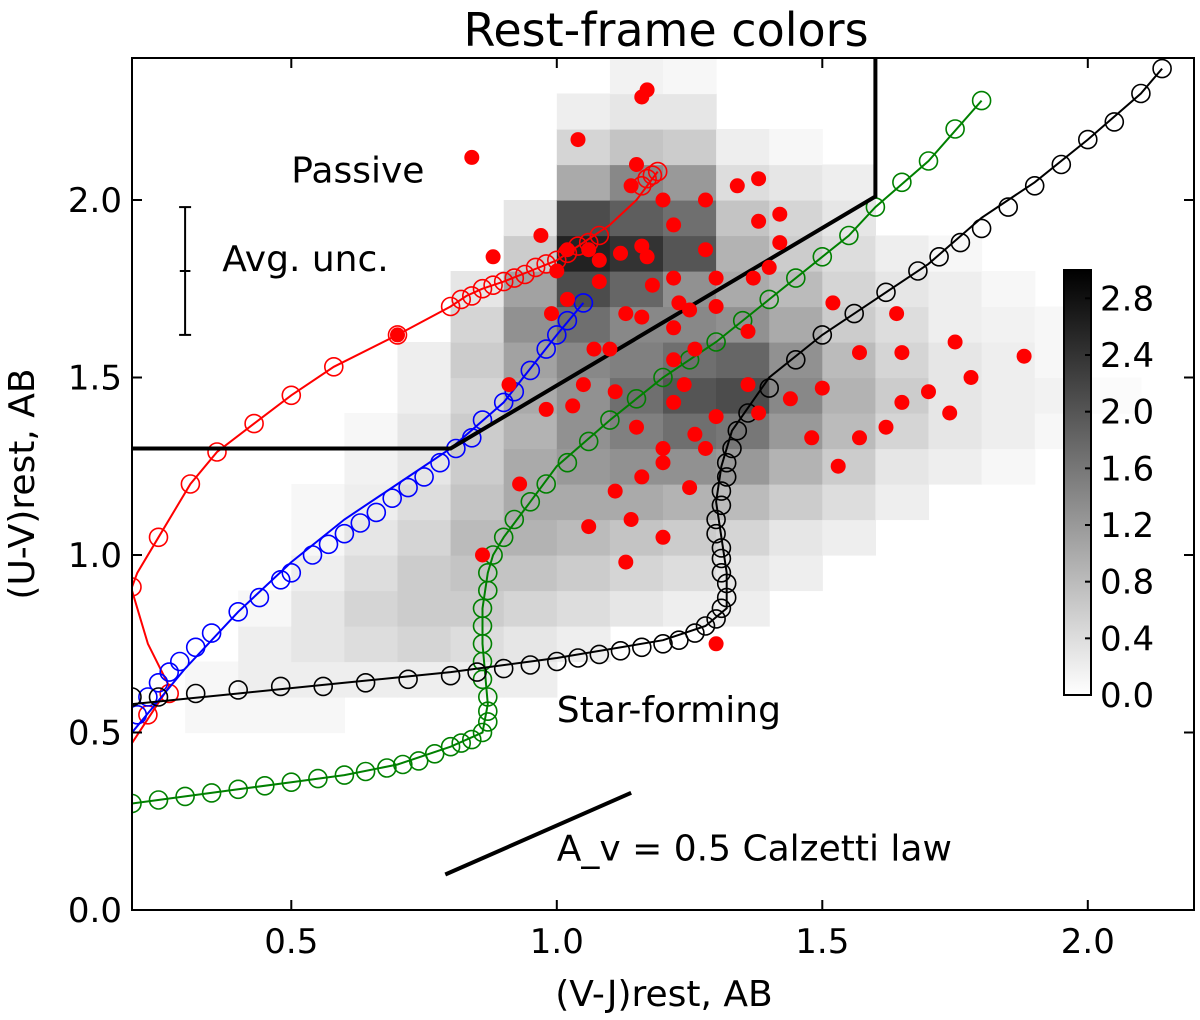  Describe the element at coordinates (1108, 492) in the screenshot. I see `colorbar: 0.0 0.4 0.8 1.2 1.6 2.0 2.4 2.8` at that location.